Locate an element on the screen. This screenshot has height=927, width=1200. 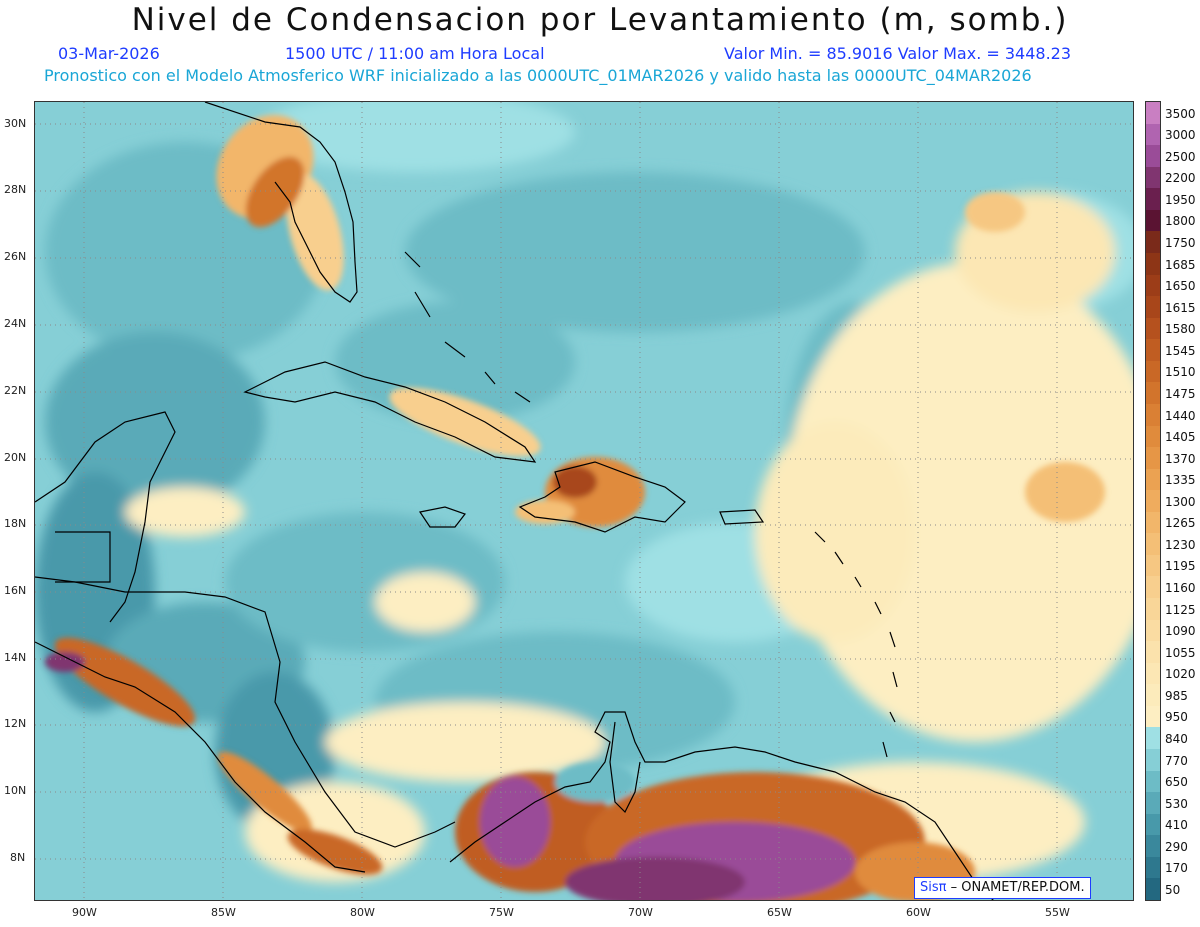
lat-label: 16N is located at coordinates (15, 590).